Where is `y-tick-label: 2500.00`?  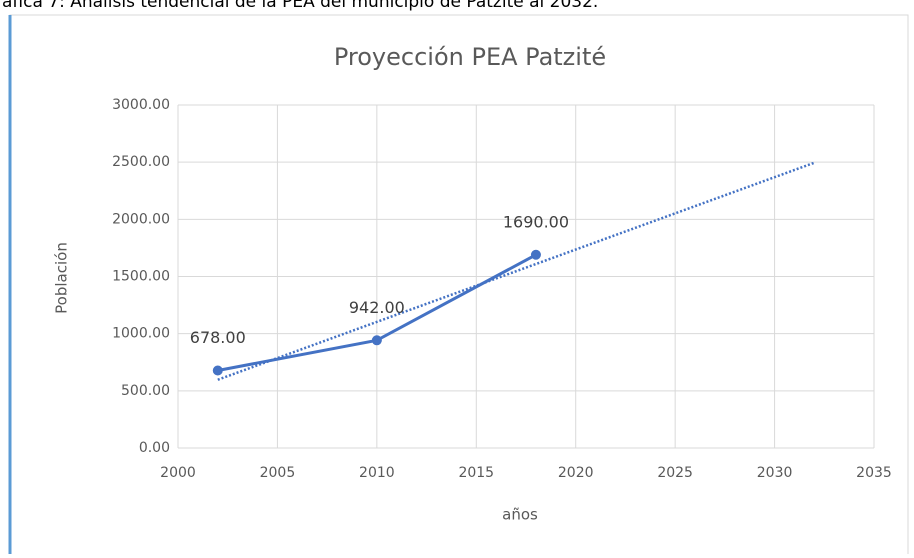 y-tick-label: 2500.00 is located at coordinates (141, 162).